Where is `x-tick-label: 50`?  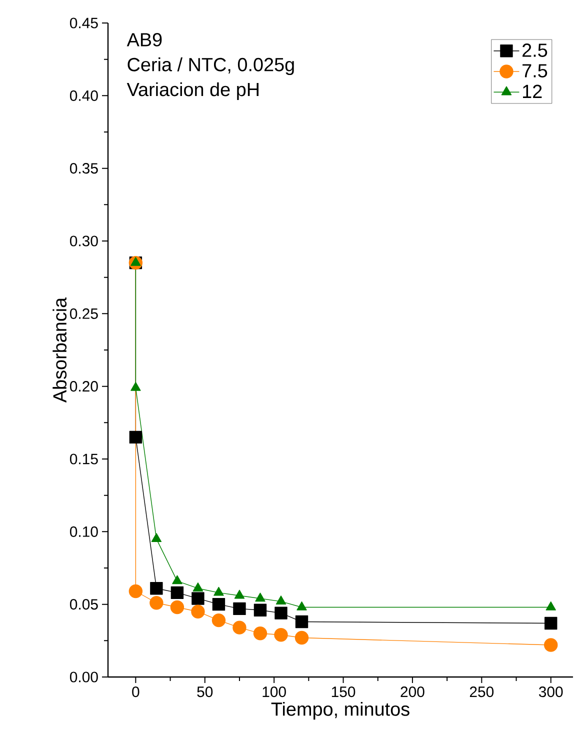 x-tick-label: 50 is located at coordinates (205, 692).